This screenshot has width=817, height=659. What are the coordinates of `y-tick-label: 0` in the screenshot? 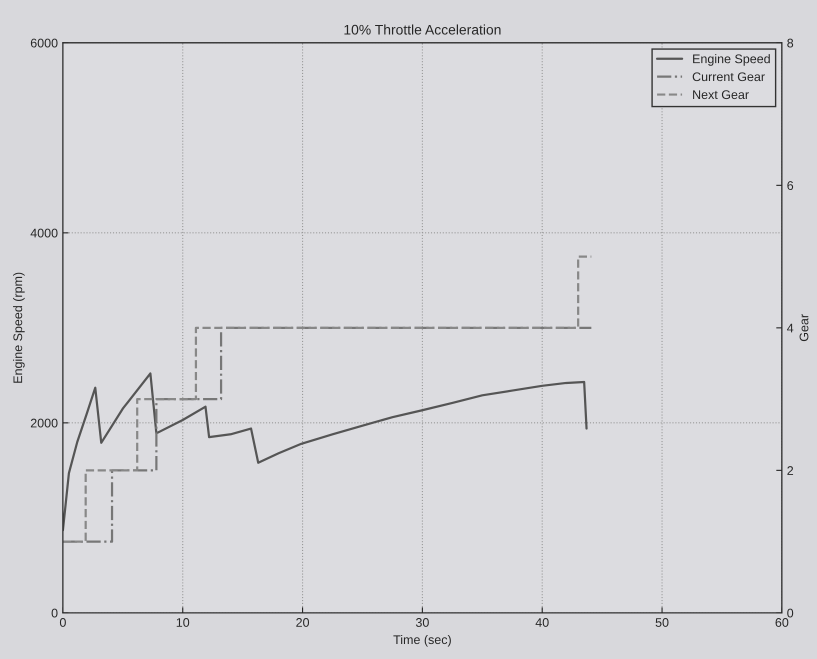 It's located at (55, 613).